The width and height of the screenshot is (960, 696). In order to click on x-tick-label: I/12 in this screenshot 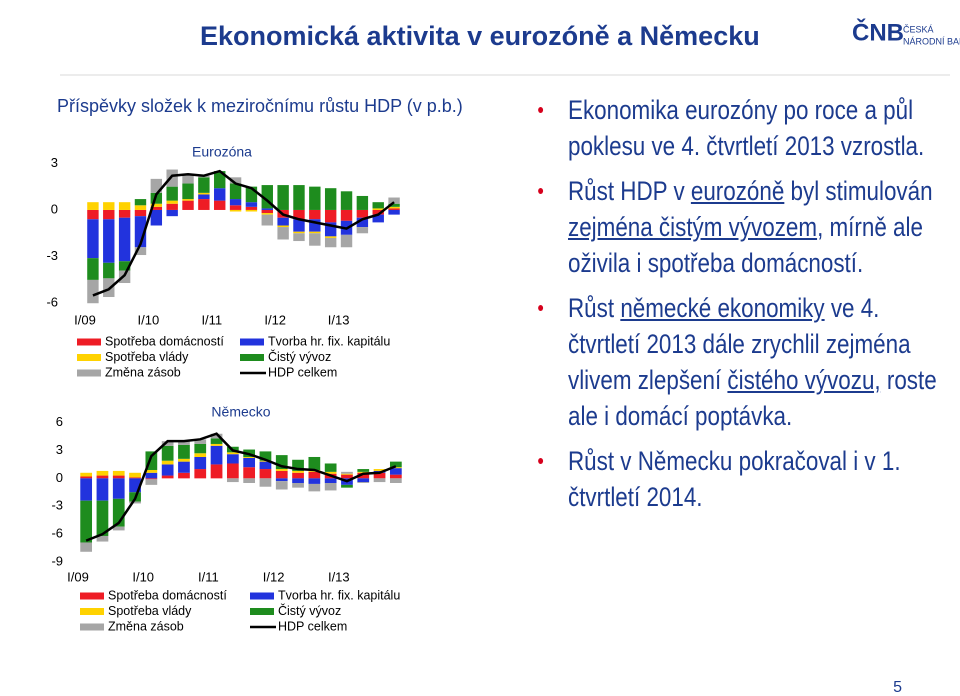, I will do `click(275, 319)`.